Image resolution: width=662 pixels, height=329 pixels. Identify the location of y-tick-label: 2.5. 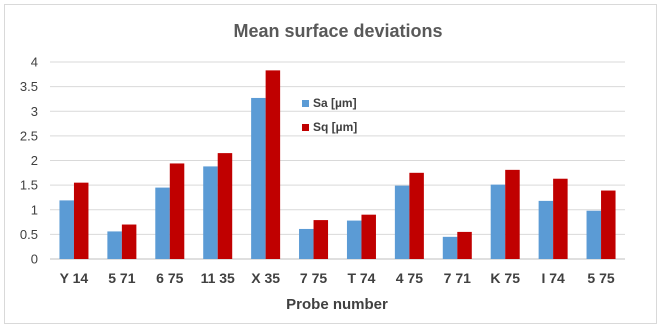
(29, 135).